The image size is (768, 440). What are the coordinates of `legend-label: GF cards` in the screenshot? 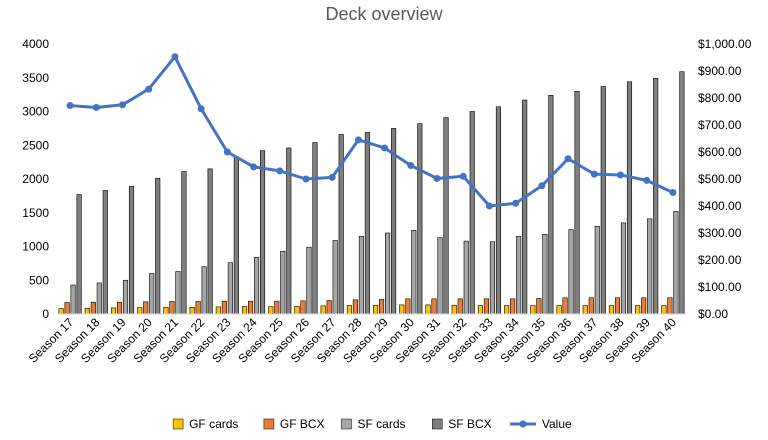 It's located at (213, 424).